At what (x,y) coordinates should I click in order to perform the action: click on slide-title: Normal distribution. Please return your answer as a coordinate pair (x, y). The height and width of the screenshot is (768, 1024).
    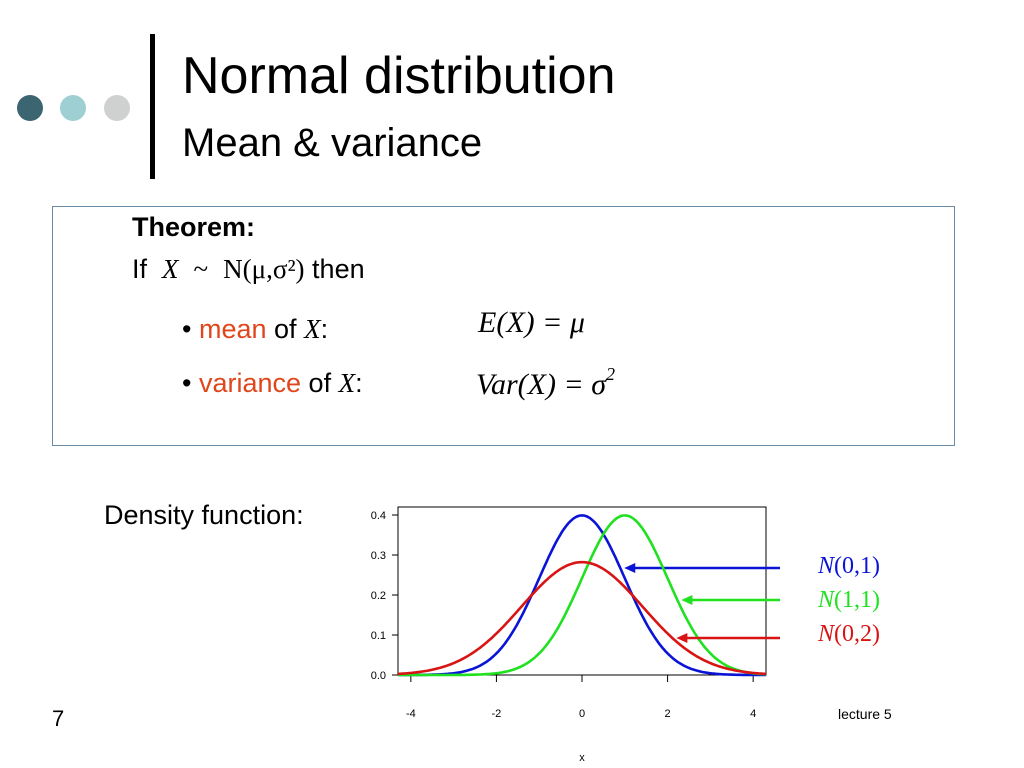
    Looking at the image, I should click on (399, 76).